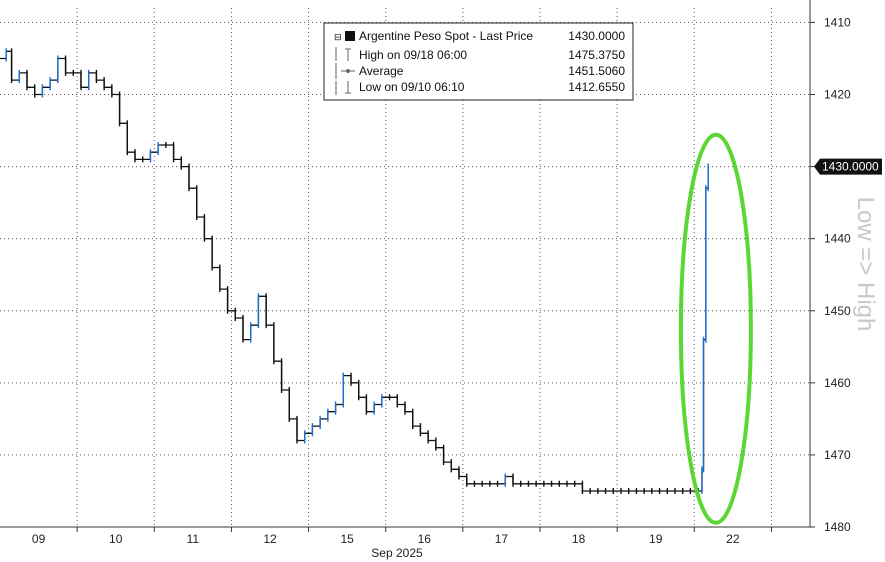  What do you see at coordinates (596, 71) in the screenshot?
I see `legend-value: 1451.5060` at bounding box center [596, 71].